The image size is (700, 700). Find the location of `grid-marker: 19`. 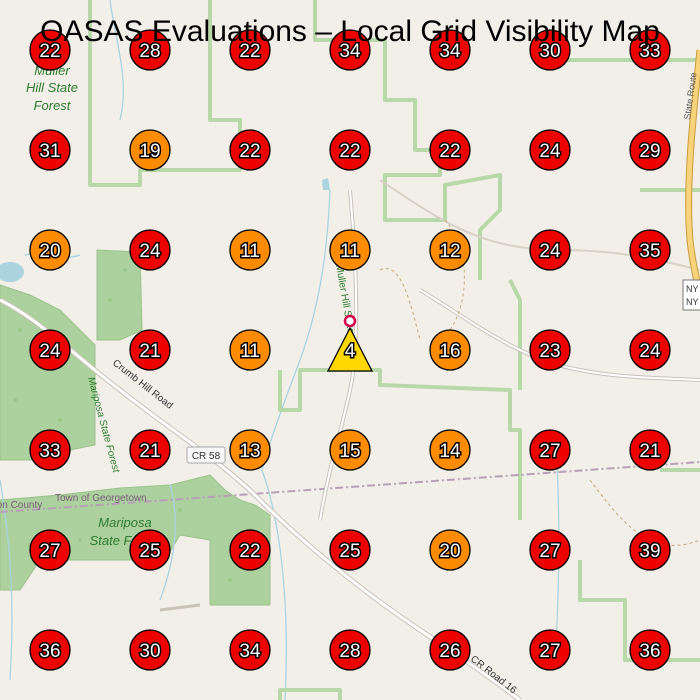

grid-marker: 19 is located at coordinates (150, 150).